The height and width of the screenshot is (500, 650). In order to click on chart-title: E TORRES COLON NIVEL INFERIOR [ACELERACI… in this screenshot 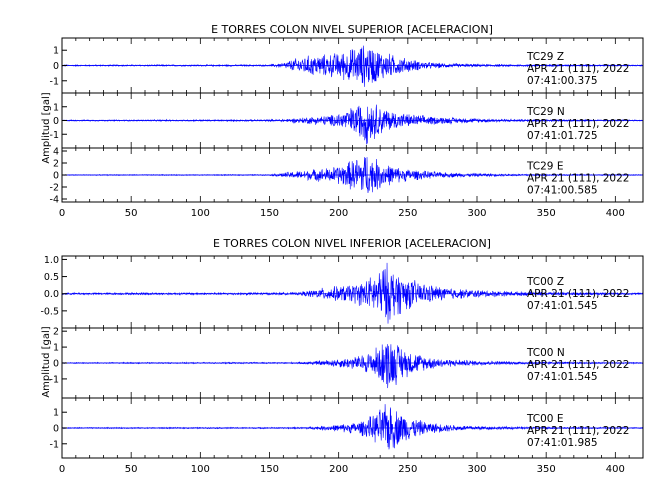, I will do `click(352, 243)`.